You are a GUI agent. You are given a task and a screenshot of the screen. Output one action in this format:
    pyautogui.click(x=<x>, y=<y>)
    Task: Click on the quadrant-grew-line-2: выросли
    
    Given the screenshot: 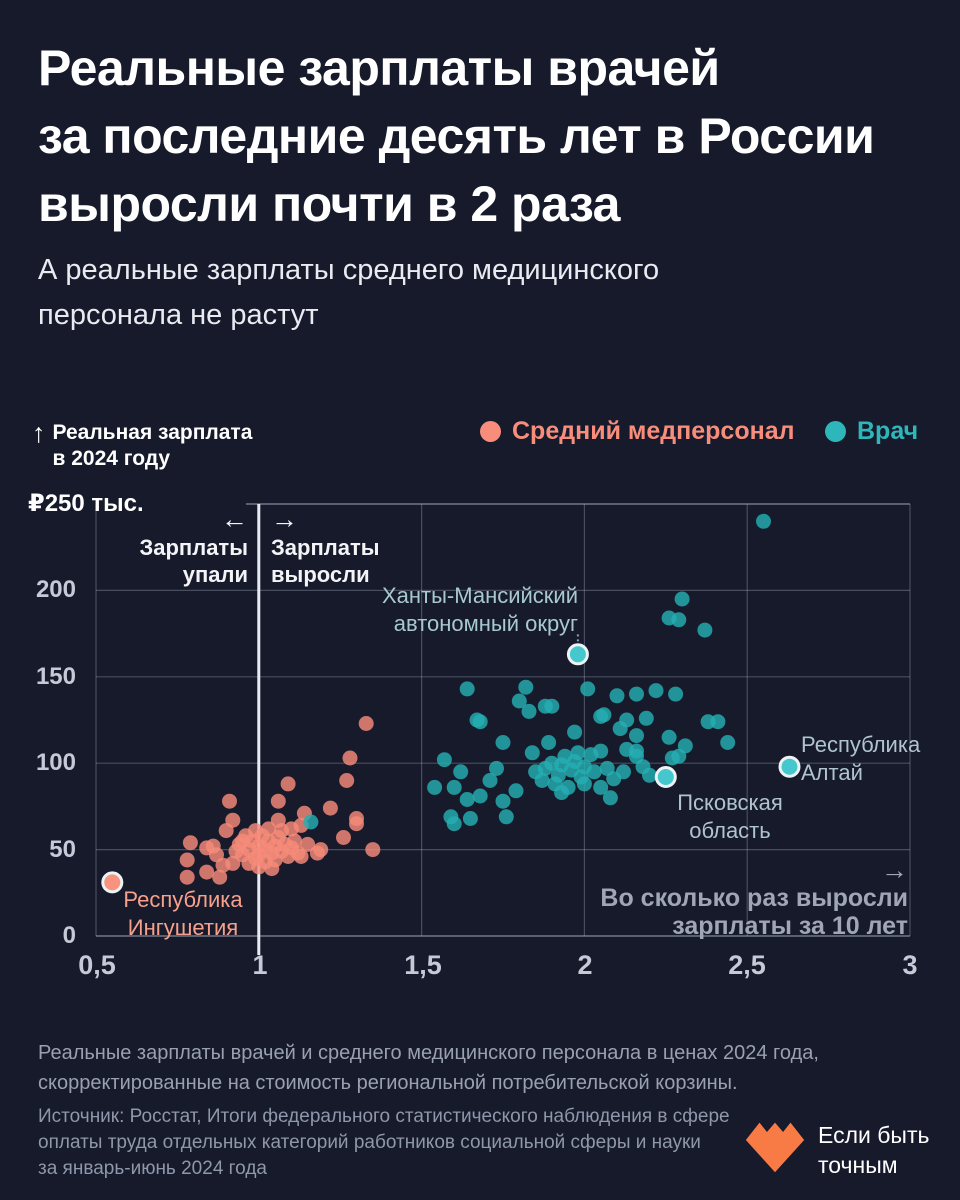 What is the action you would take?
    pyautogui.click(x=320, y=574)
    